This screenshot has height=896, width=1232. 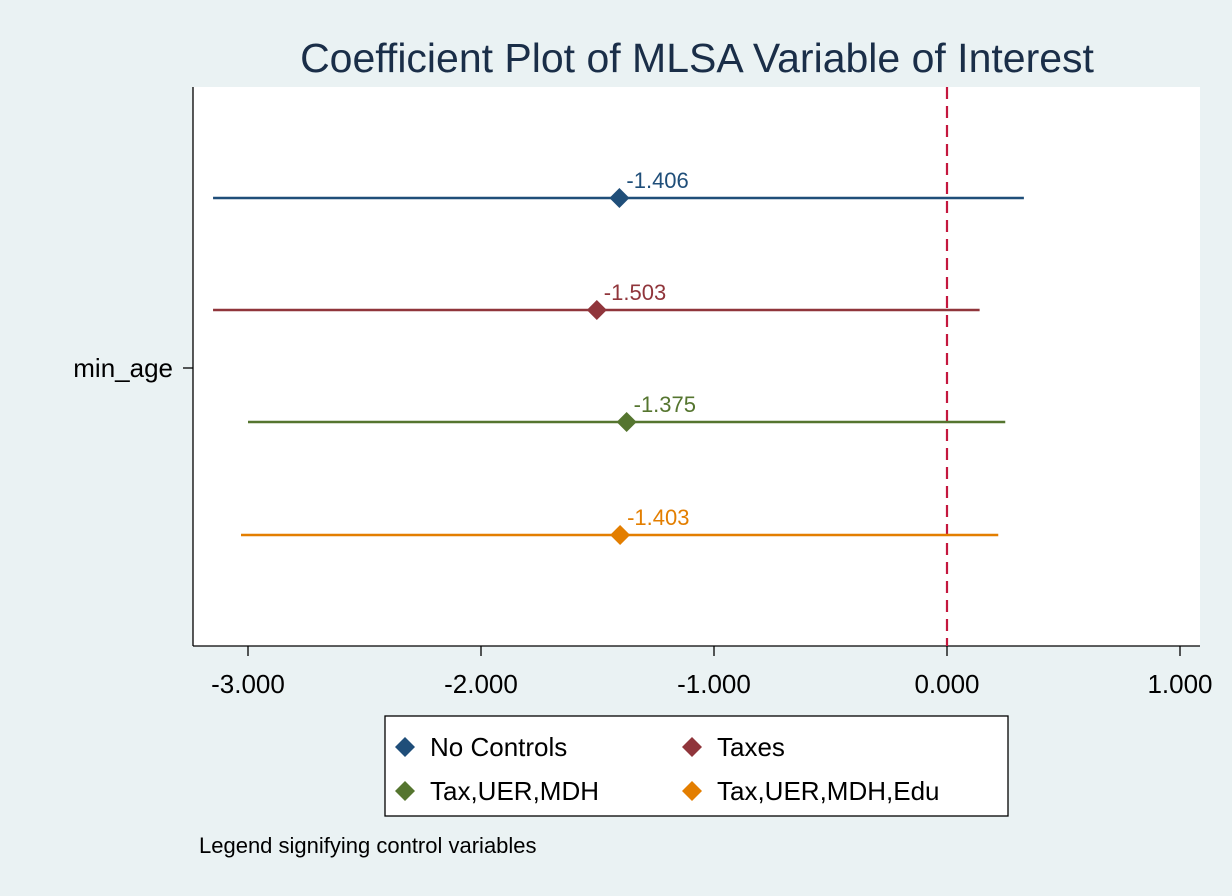 I want to click on legend-label: Tax,UER,MDH, so click(x=514, y=791).